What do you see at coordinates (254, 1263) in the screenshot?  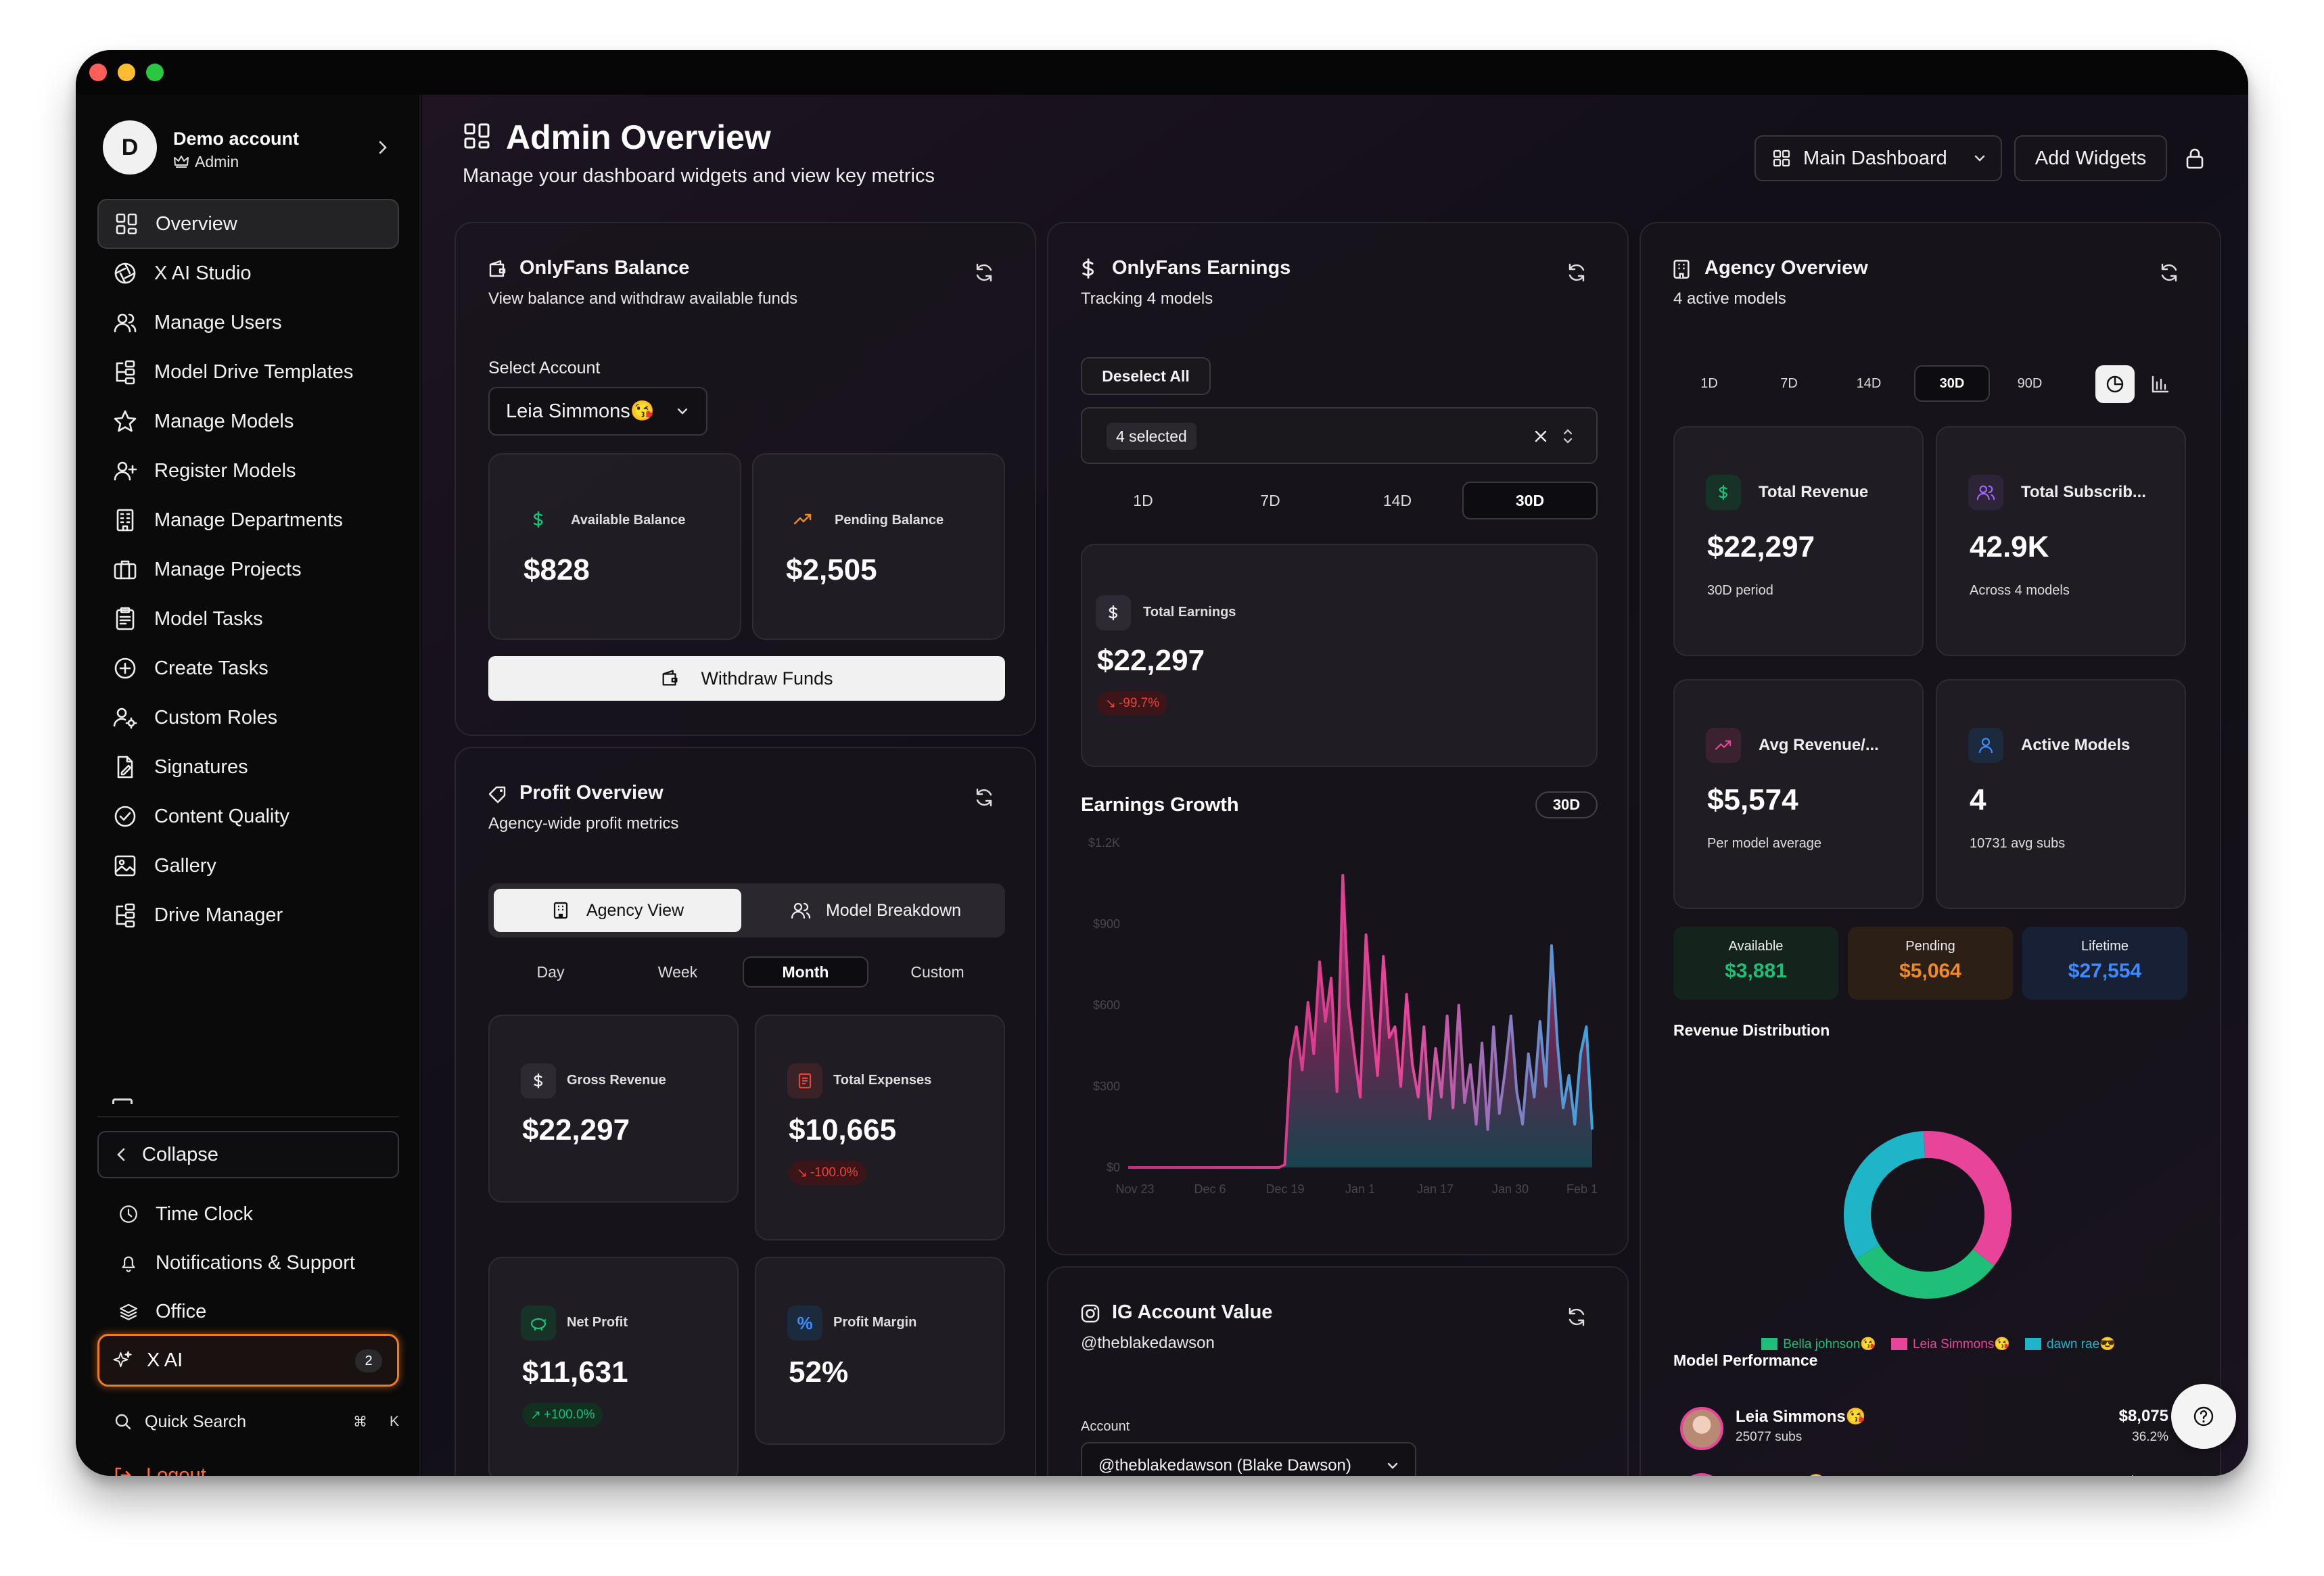 I see `notifications-support-item: Notifications & Support` at bounding box center [254, 1263].